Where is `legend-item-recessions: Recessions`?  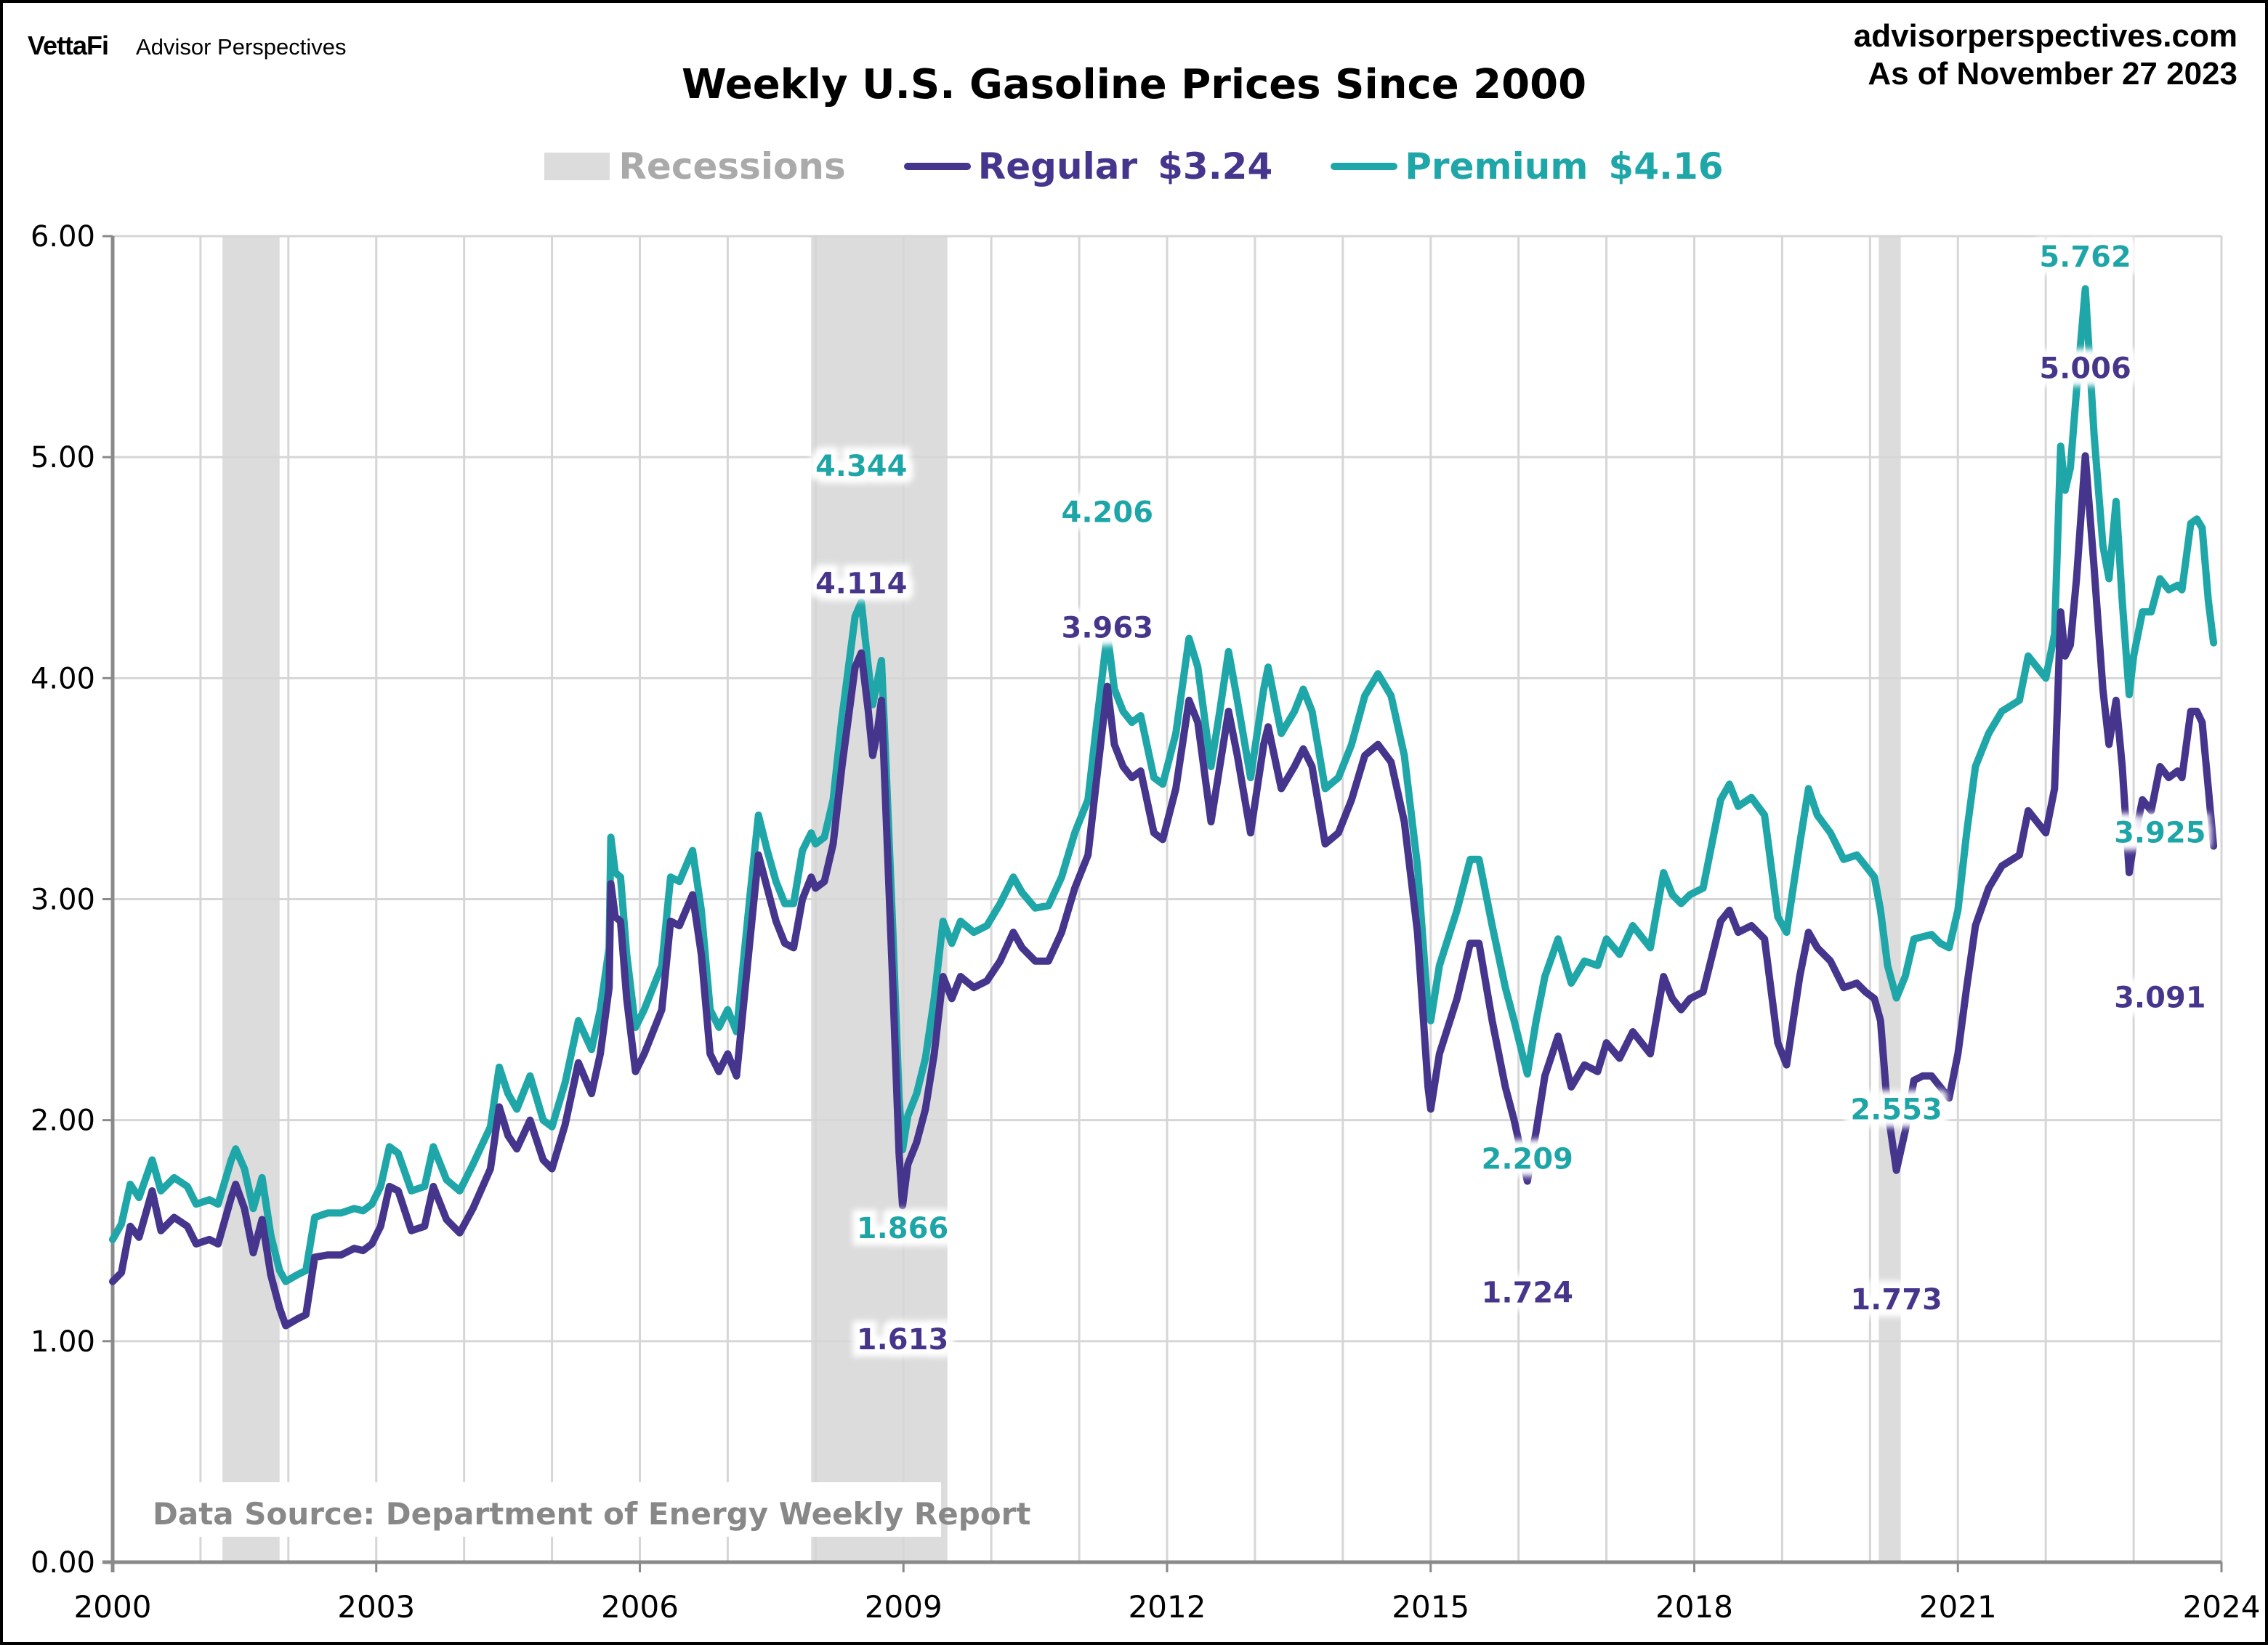
legend-item-recessions: Recessions is located at coordinates (695, 166).